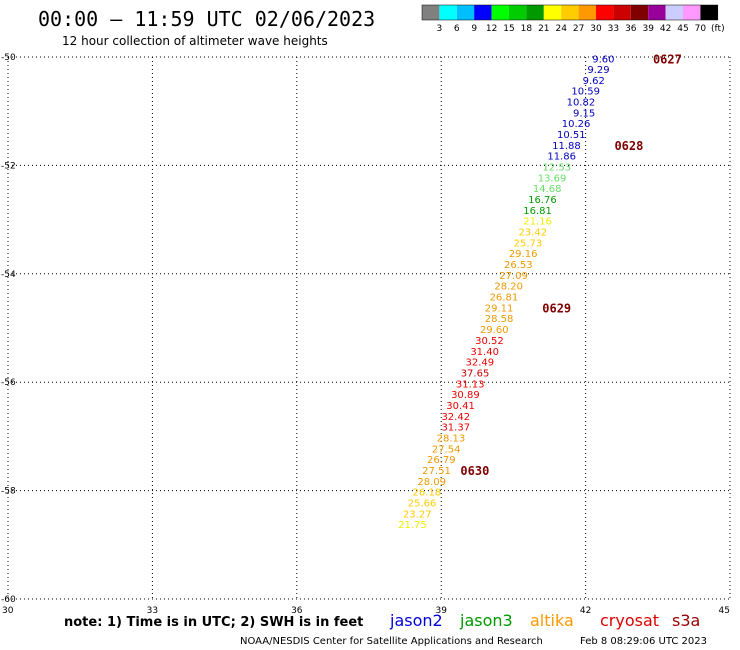  What do you see at coordinates (441, 611) in the screenshot?
I see `x-tick-label: 39` at bounding box center [441, 611].